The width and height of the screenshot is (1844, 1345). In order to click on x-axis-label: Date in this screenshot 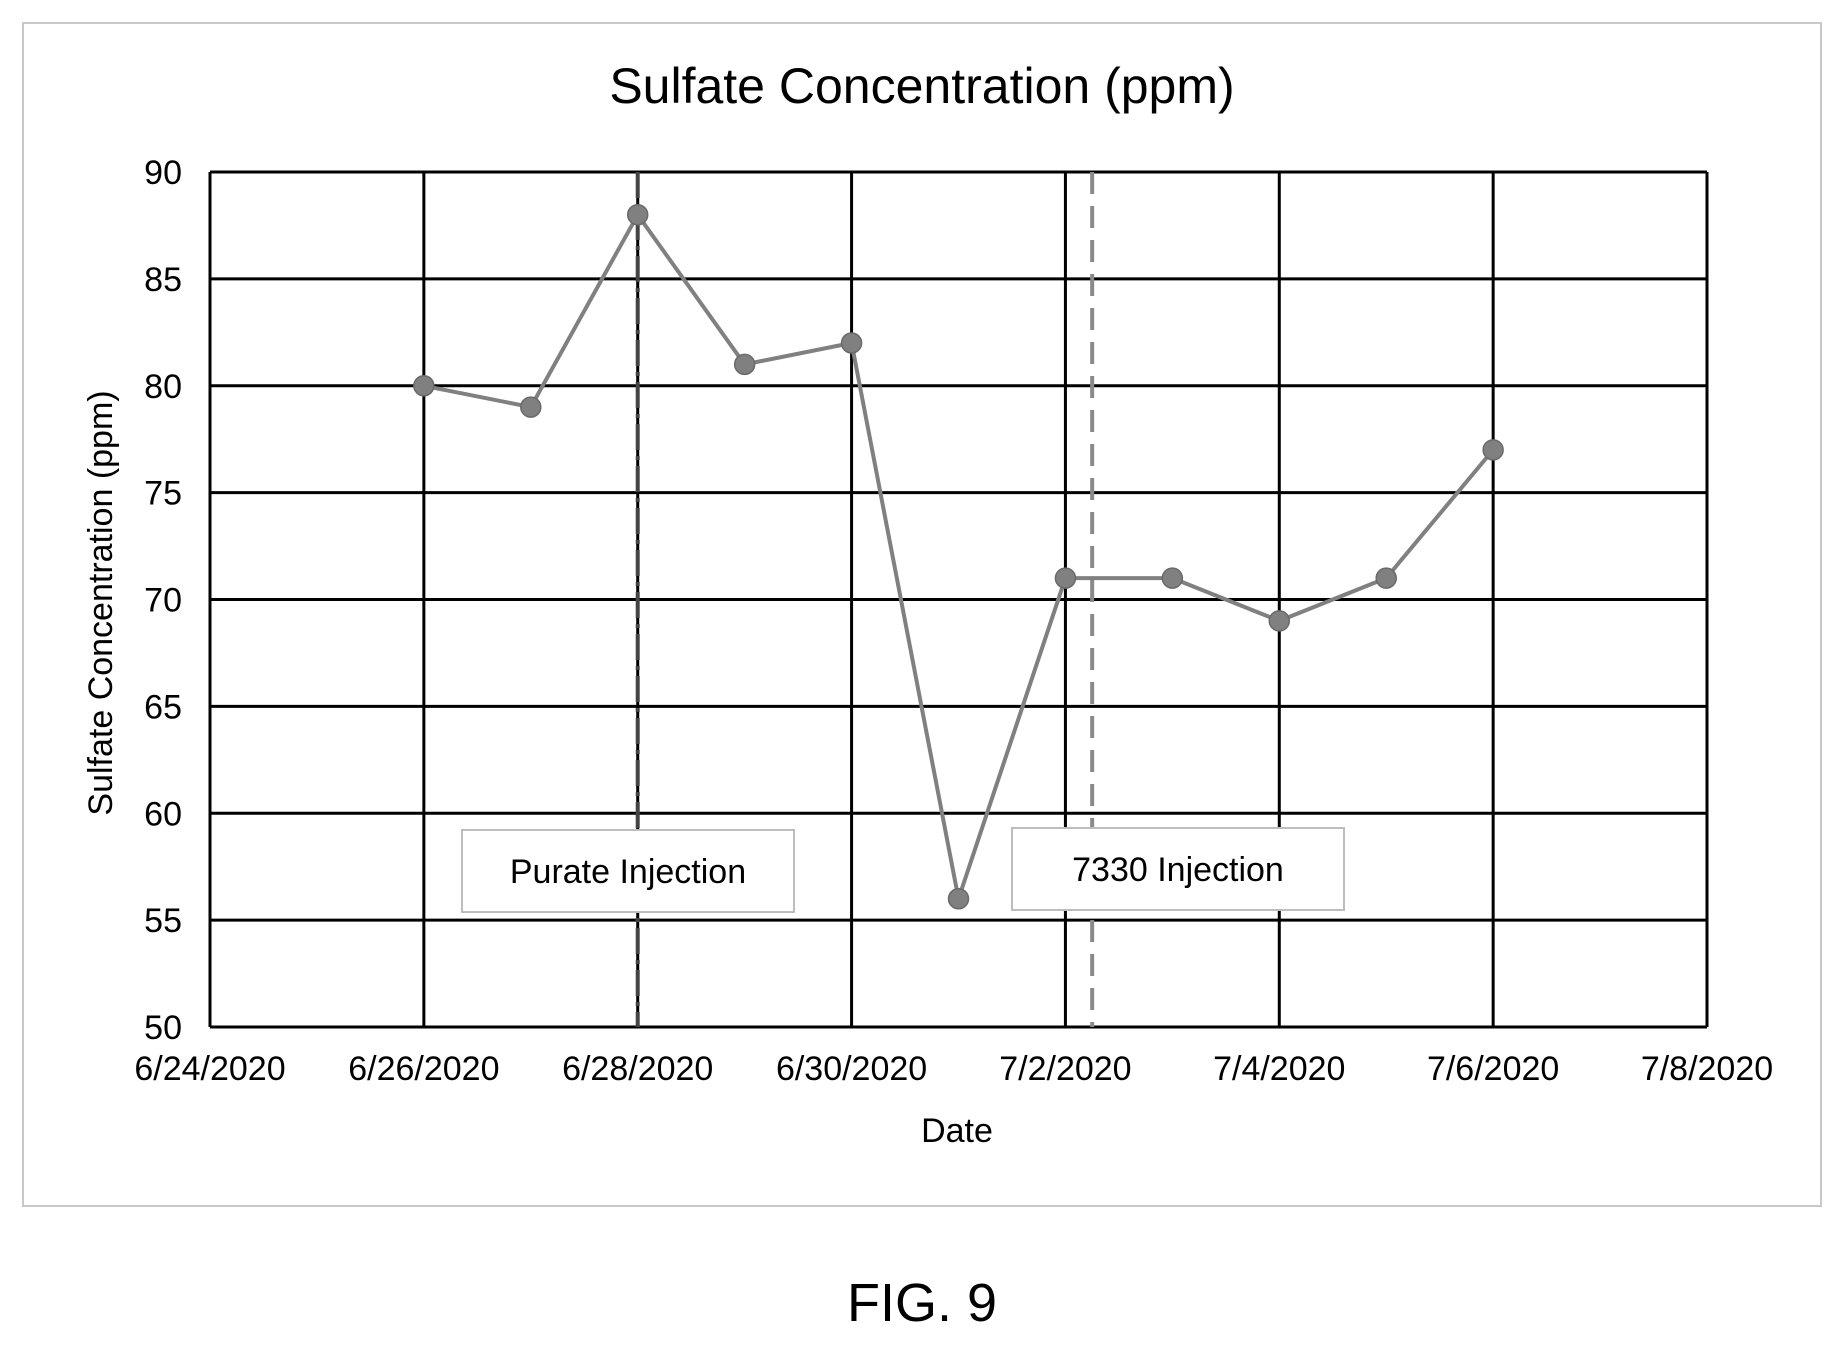, I will do `click(957, 1131)`.